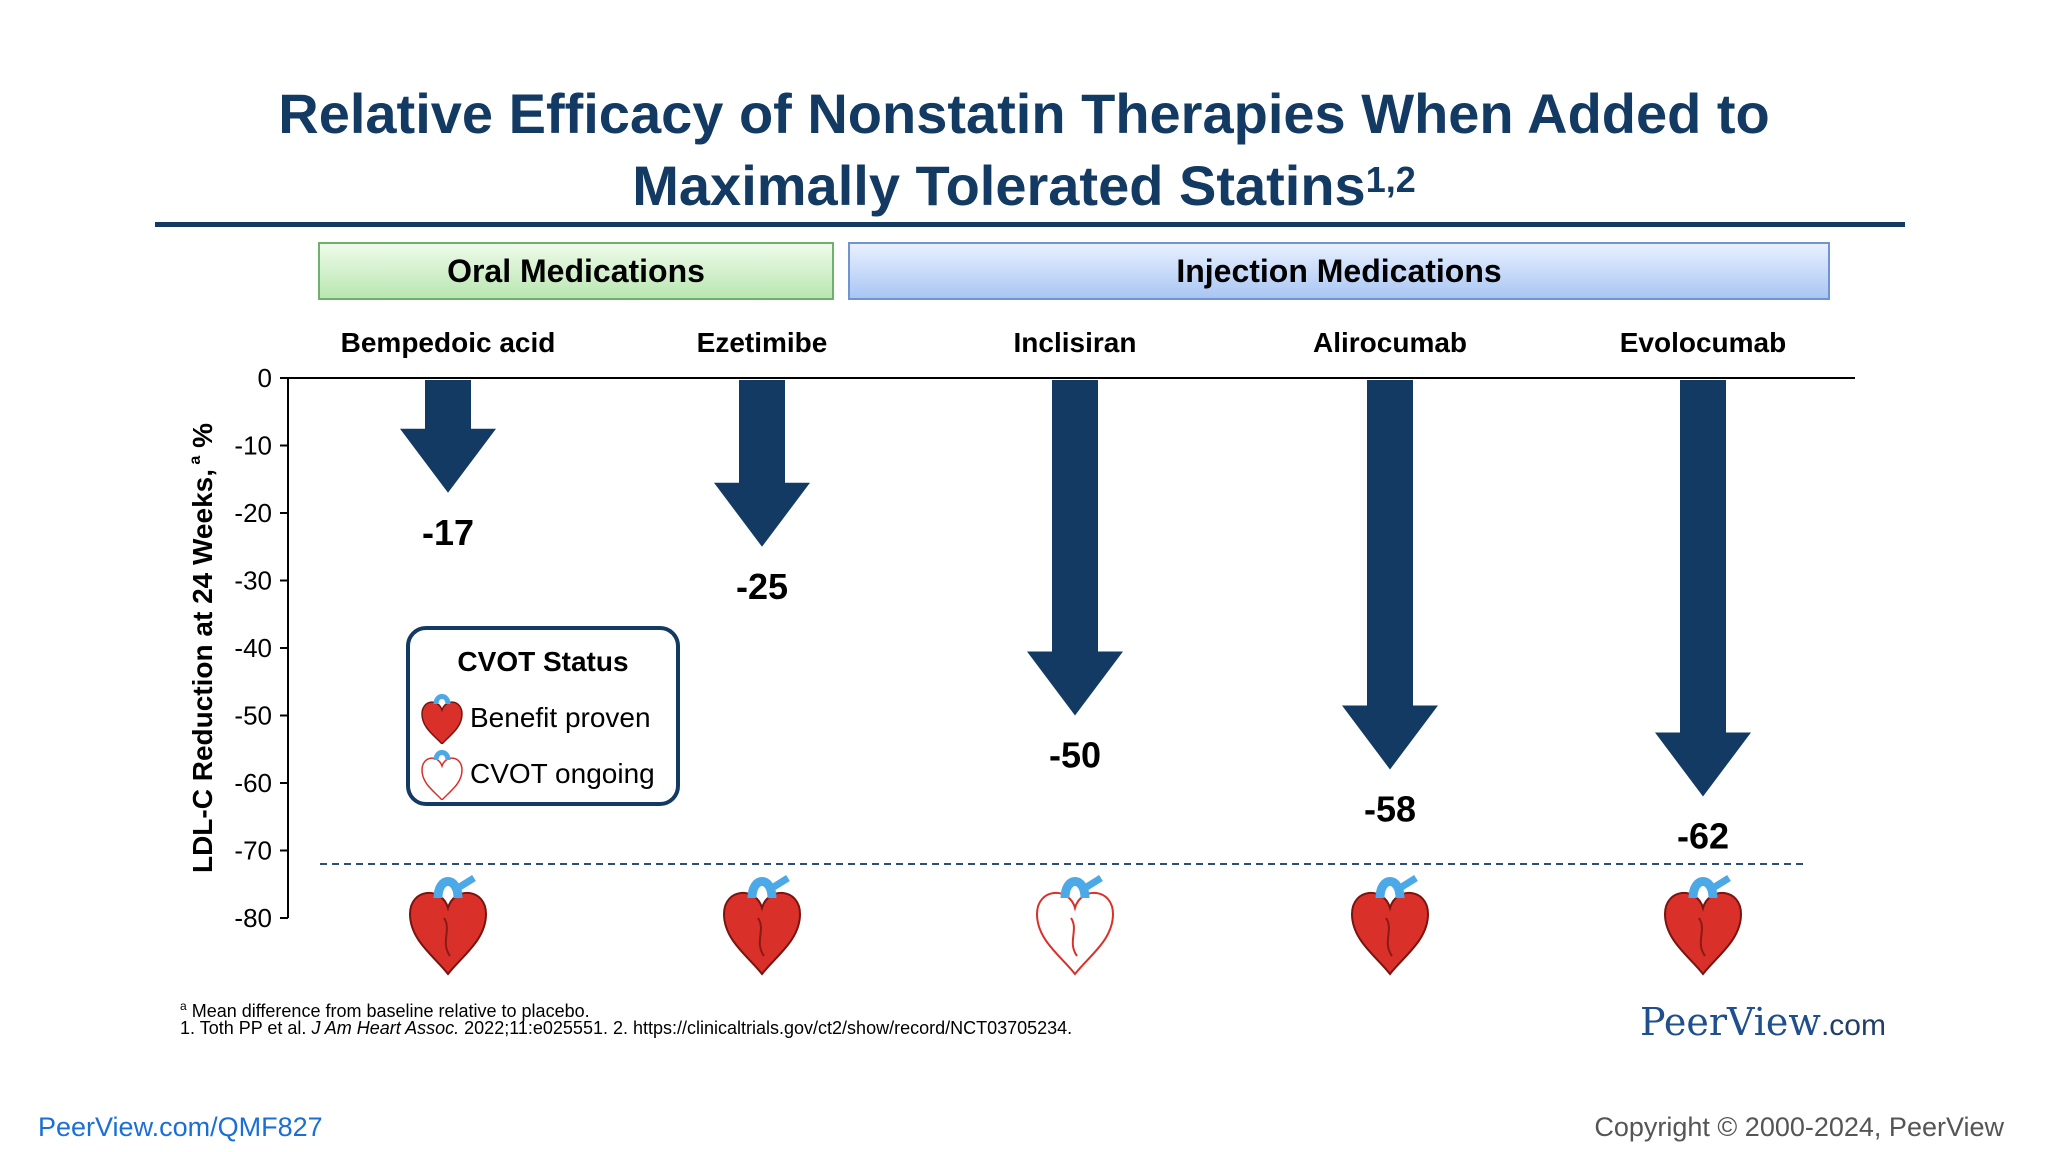 This screenshot has width=2048, height=1152. What do you see at coordinates (253, 581) in the screenshot?
I see `y-tick-label: -30` at bounding box center [253, 581].